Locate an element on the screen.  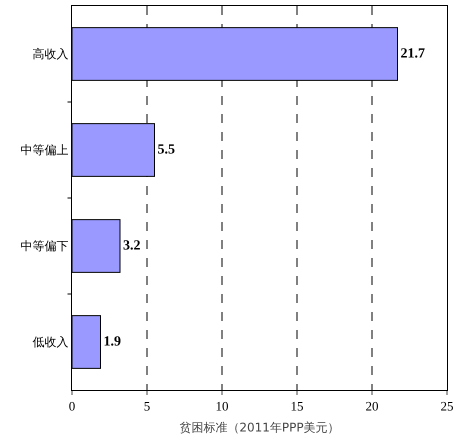
x-tick-label: 20 is located at coordinates (372, 406).